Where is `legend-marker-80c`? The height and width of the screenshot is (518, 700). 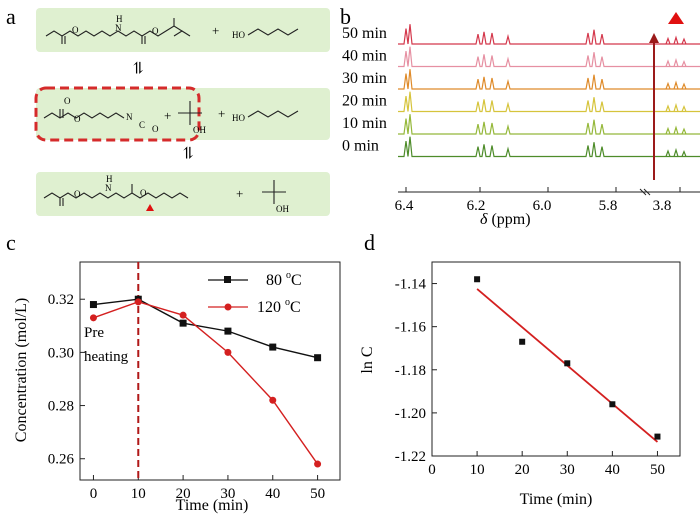
legend-marker-80c is located at coordinates (227, 279).